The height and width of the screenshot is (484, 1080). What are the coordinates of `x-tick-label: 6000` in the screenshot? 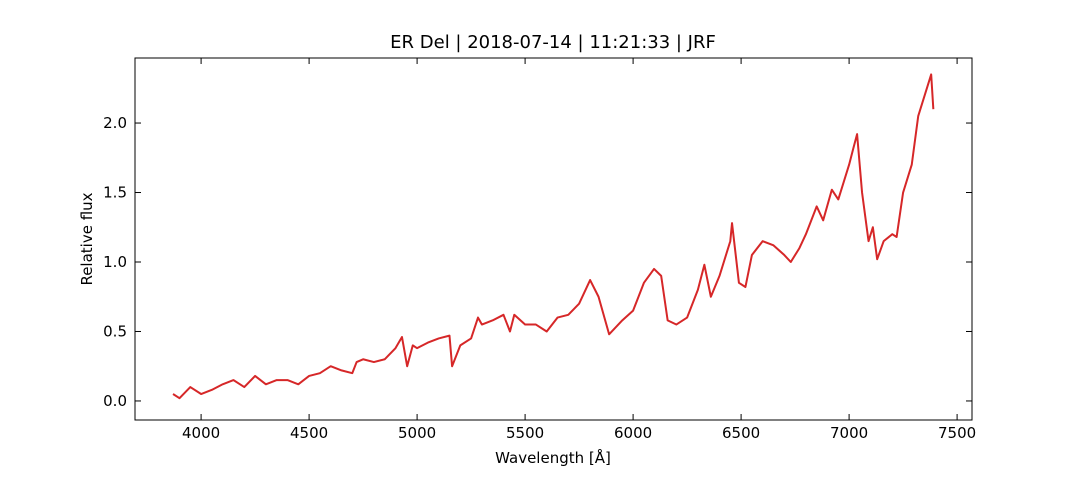 It's located at (633, 433).